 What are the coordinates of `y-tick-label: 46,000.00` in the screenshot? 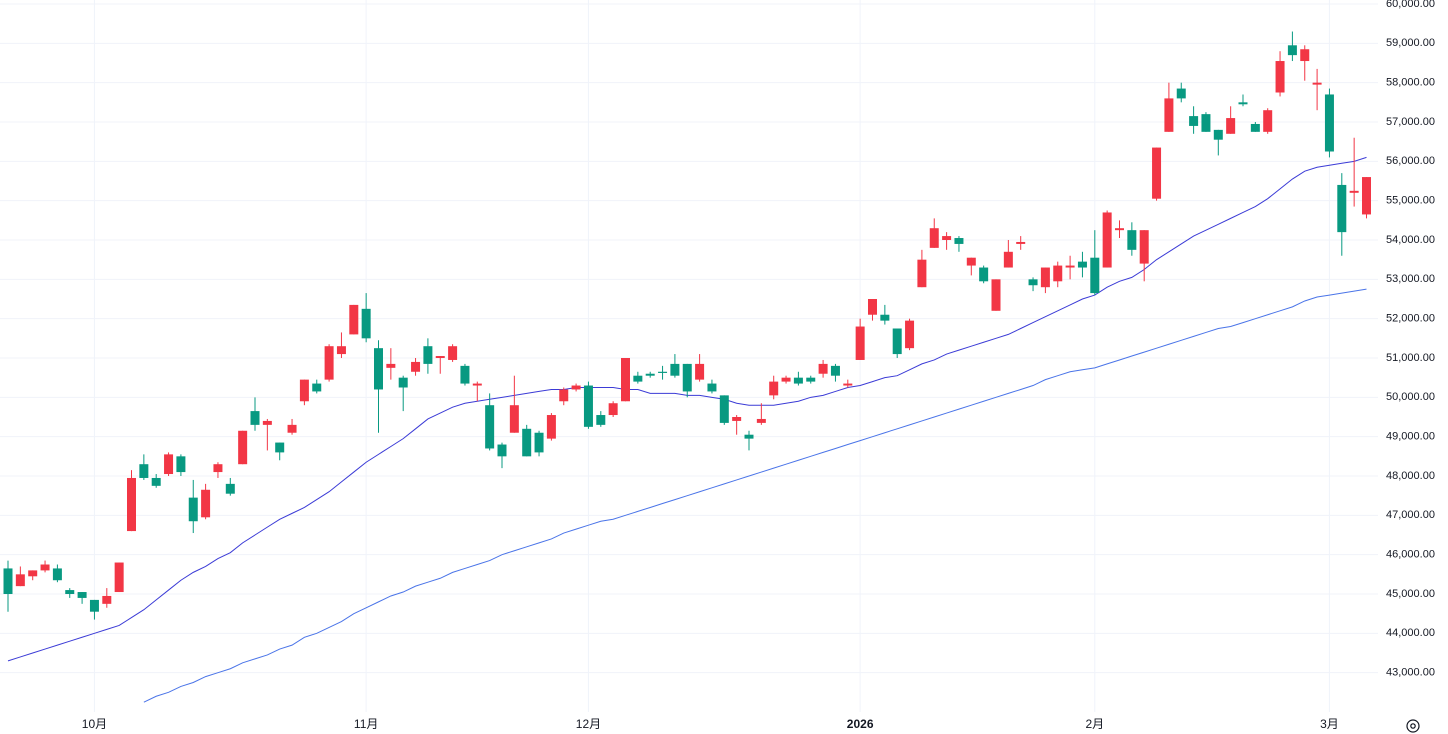 It's located at (1410, 555).